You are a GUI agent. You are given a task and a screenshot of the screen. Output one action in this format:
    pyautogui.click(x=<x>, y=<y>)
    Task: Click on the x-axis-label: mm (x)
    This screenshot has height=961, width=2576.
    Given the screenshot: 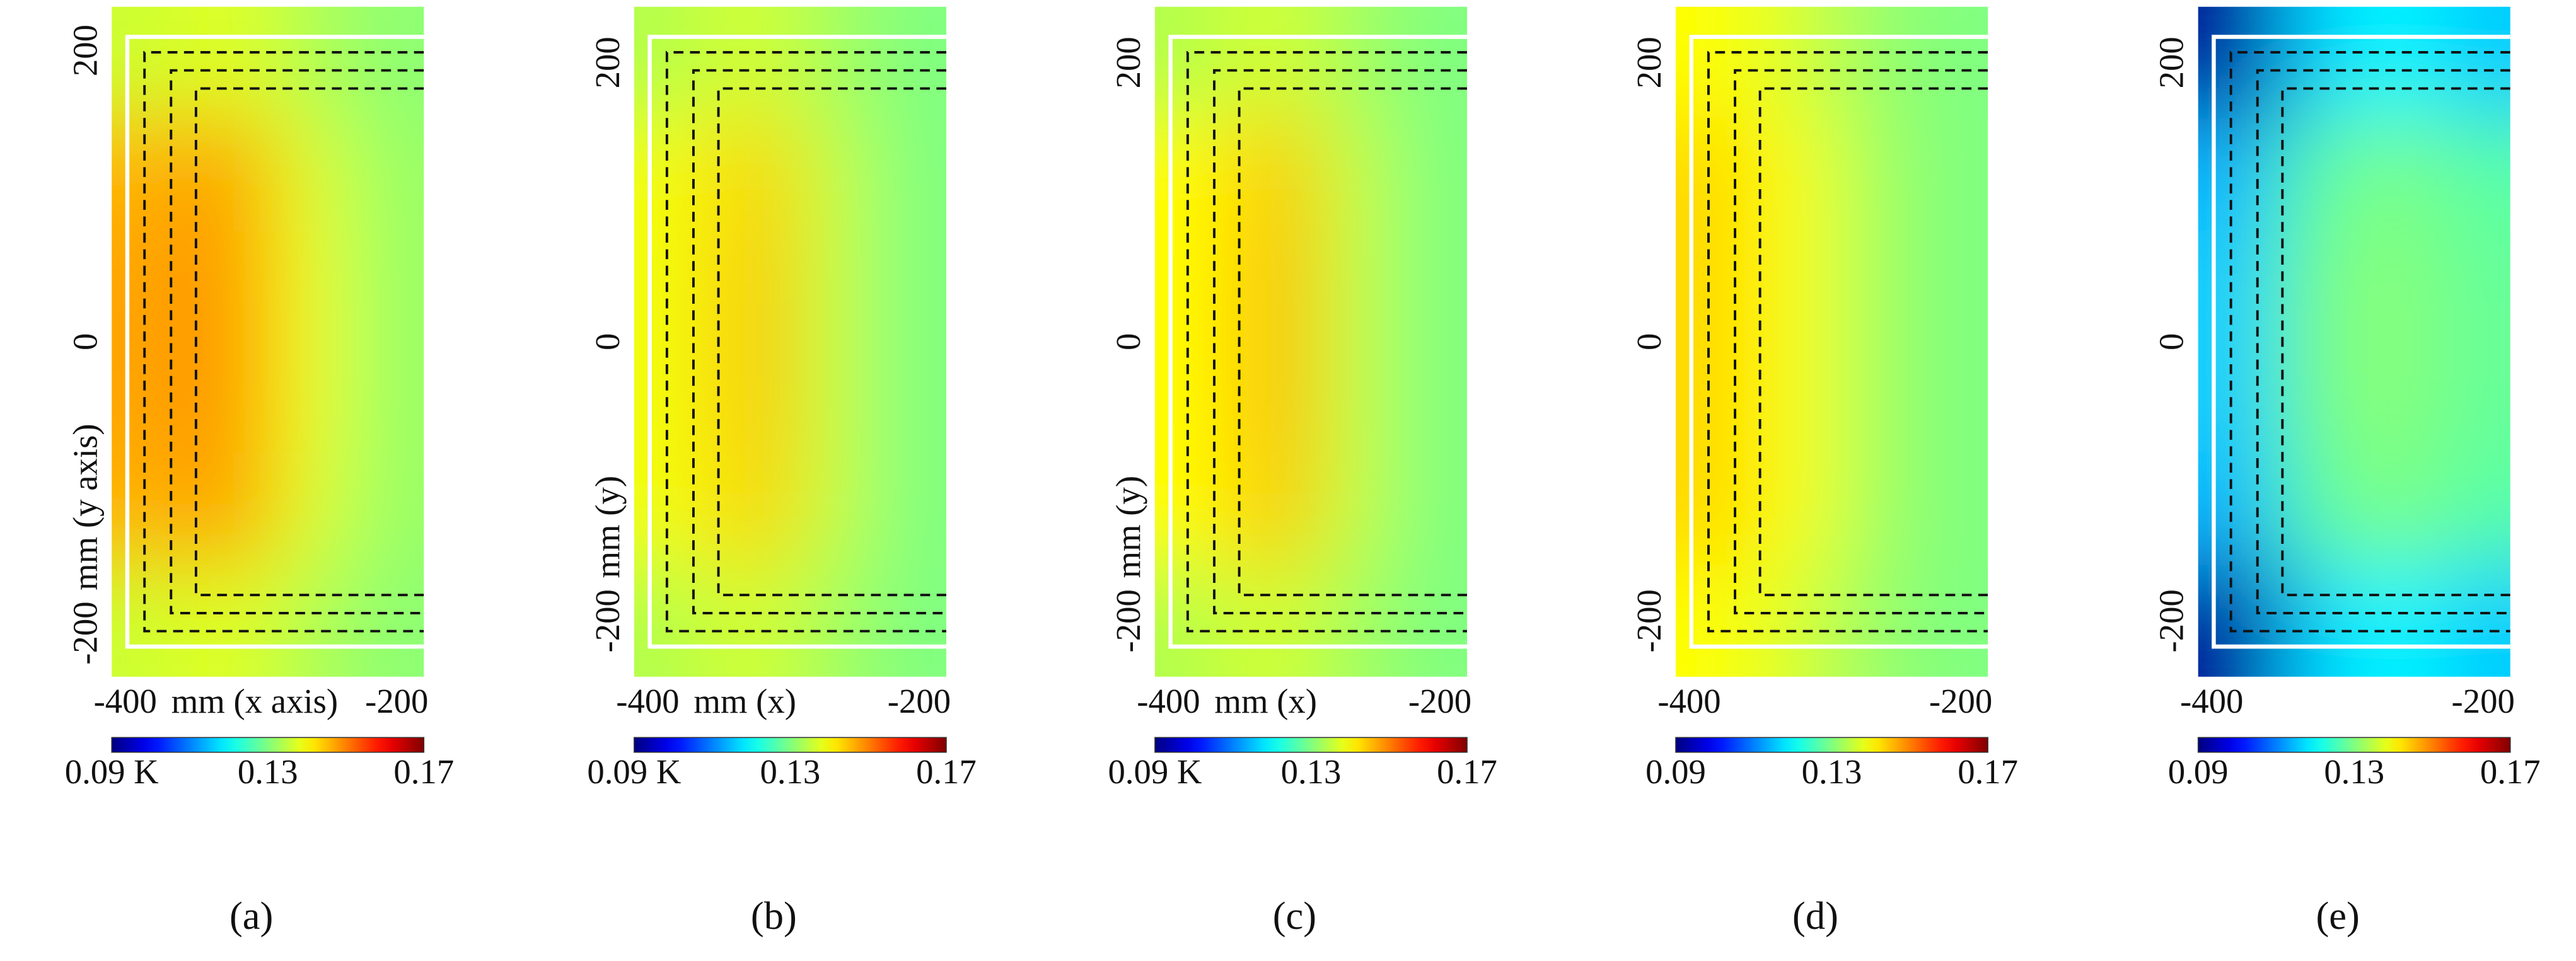 What is the action you would take?
    pyautogui.click(x=744, y=701)
    